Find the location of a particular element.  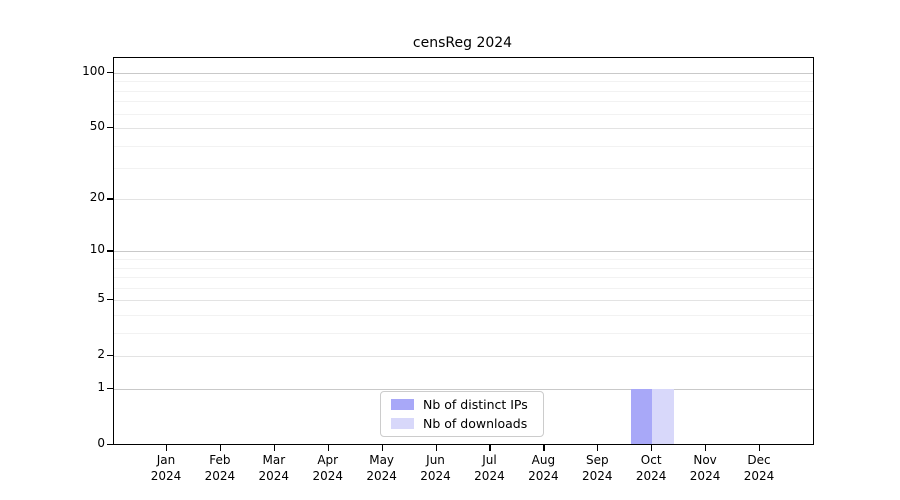

x-tick-month: Apr is located at coordinates (328, 459).